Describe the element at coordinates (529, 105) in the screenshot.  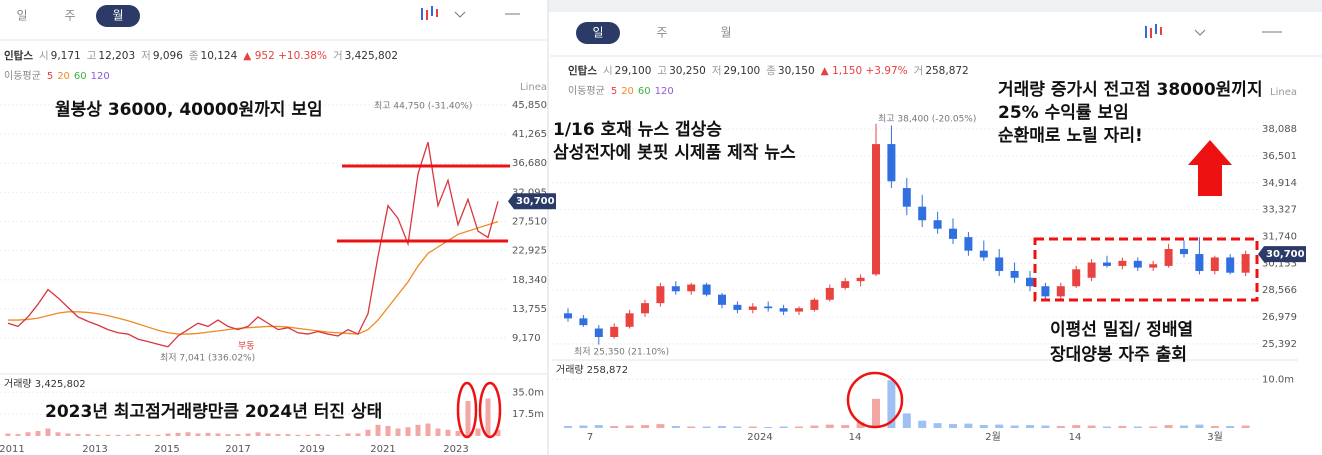
I see `y-tick-label: 45,850` at that location.